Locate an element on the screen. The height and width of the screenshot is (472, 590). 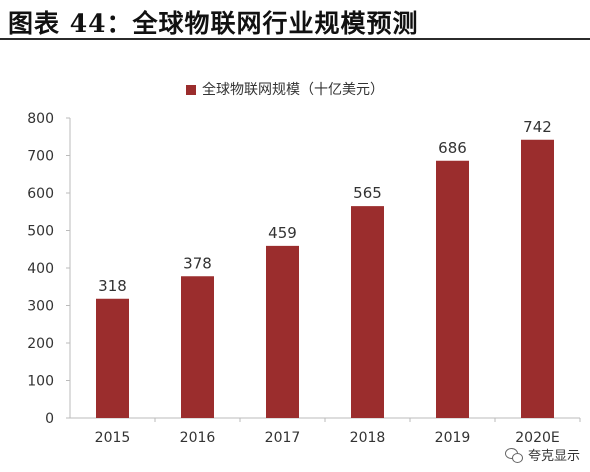
x-tick-label: 2017 is located at coordinates (283, 438).